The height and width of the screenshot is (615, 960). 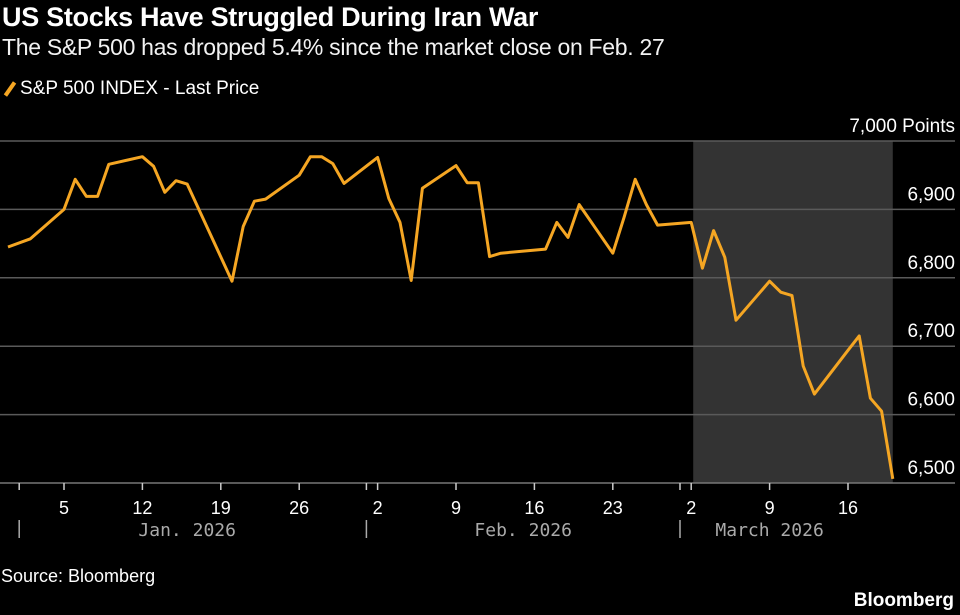 I want to click on legend-label: S&P 500 INDEX - Last Price, so click(x=140, y=88).